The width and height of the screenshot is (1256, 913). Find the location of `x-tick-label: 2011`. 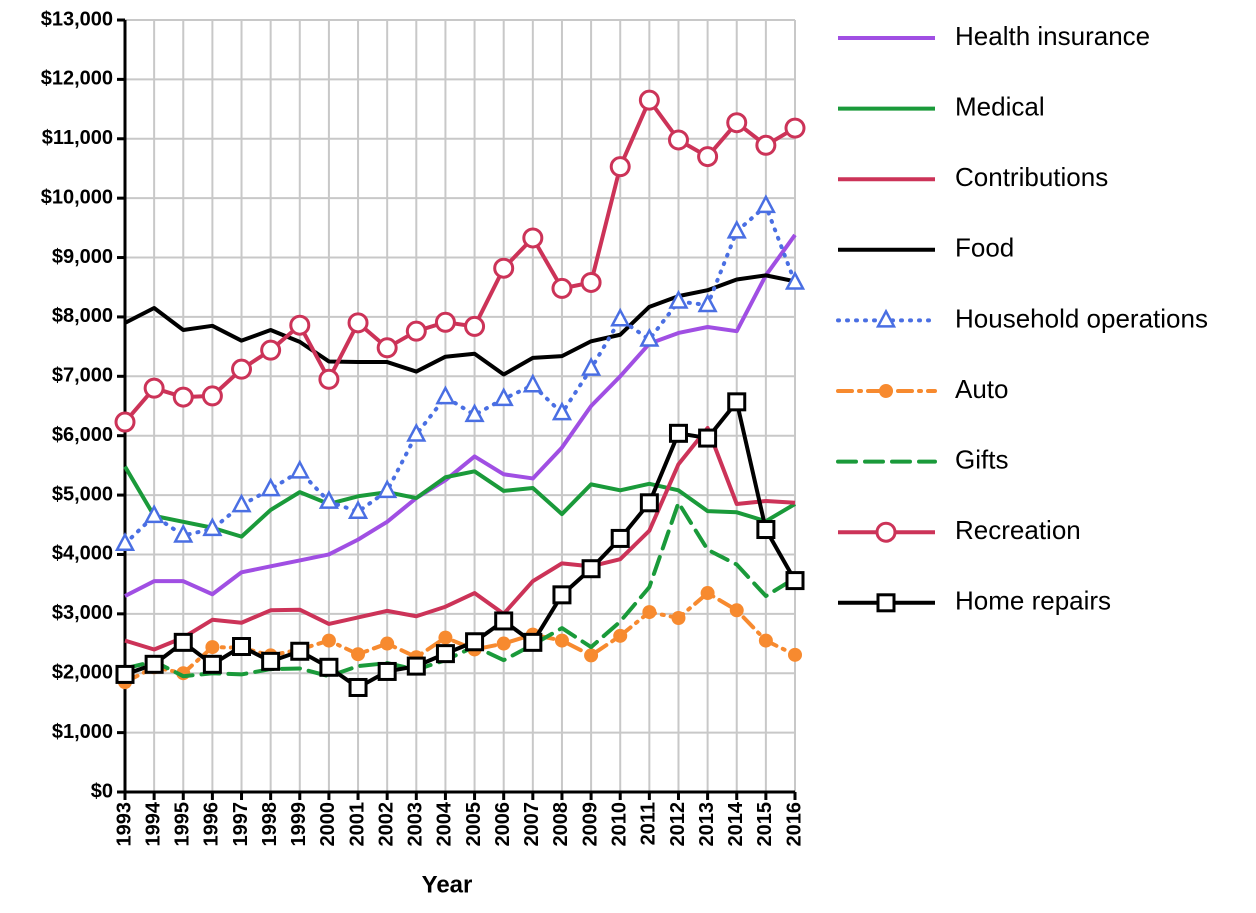

x-tick-label: 2011 is located at coordinates (649, 823).